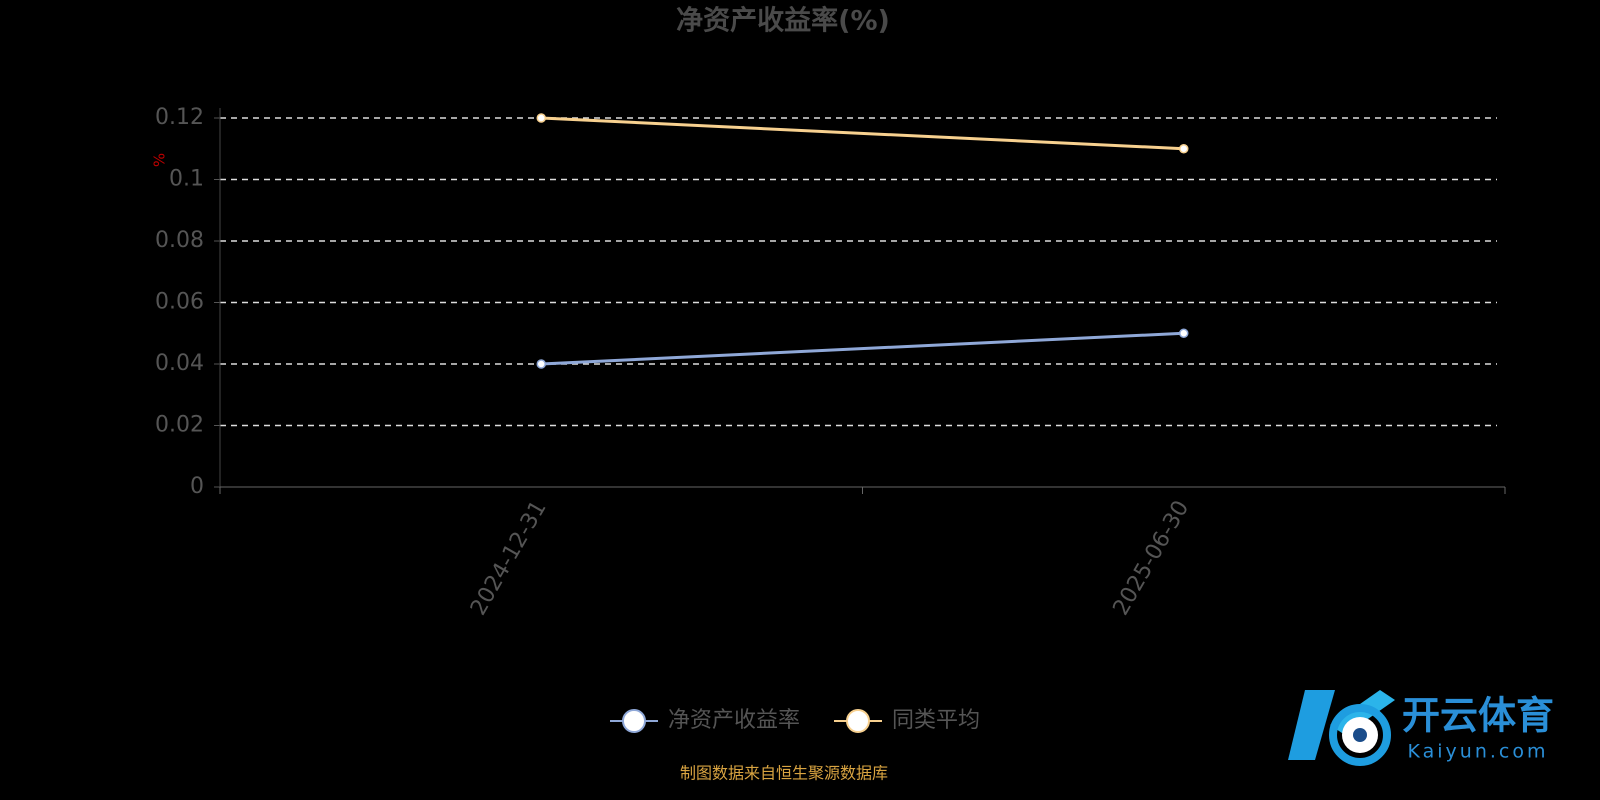 Image resolution: width=1600 pixels, height=800 pixels. I want to click on legend-label: 净资产收益率, so click(734, 720).